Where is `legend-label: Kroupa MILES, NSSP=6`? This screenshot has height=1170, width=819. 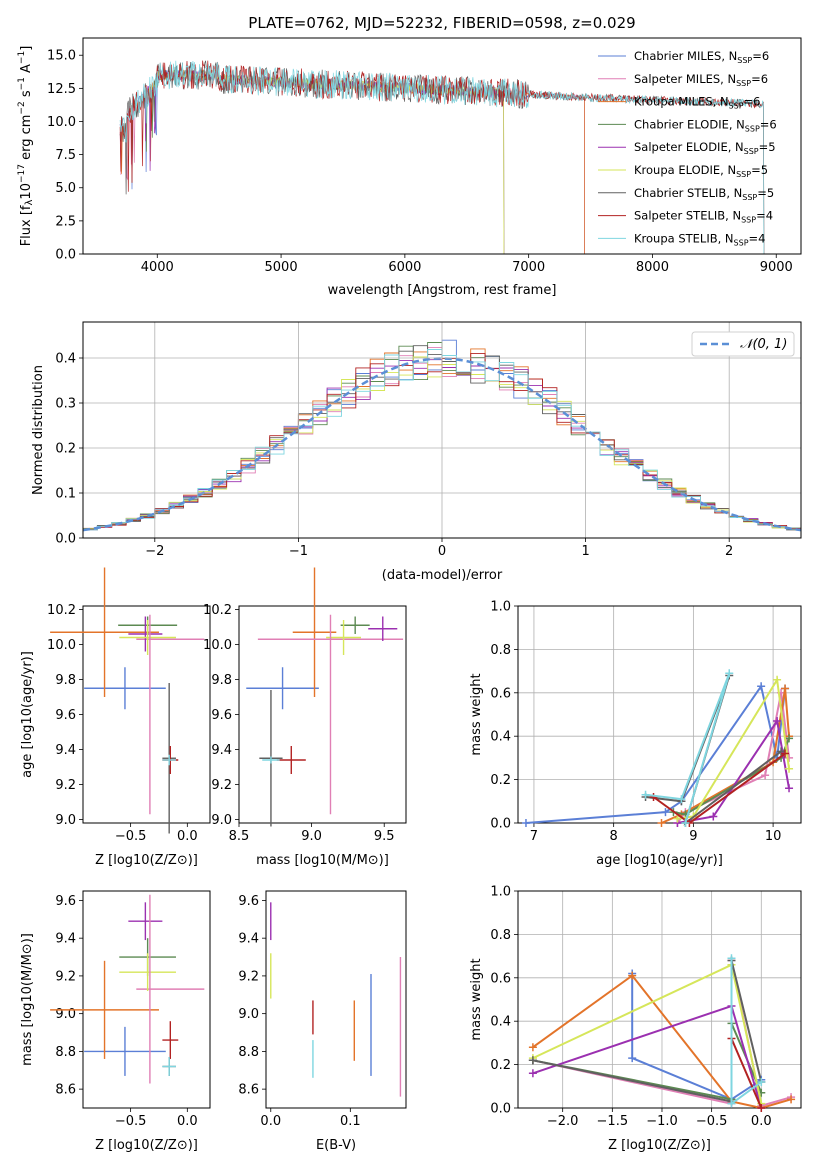 legend-label: Kroupa MILES, NSSP=6 is located at coordinates (697, 103).